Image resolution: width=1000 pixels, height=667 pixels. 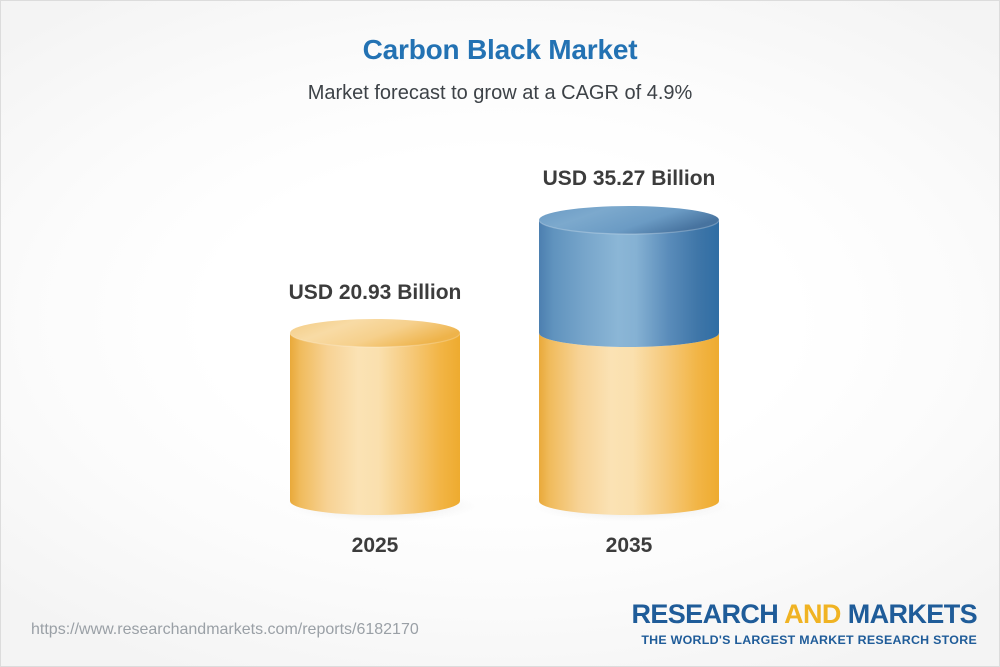 I want to click on bar-2035-cylinder, so click(x=629, y=360).